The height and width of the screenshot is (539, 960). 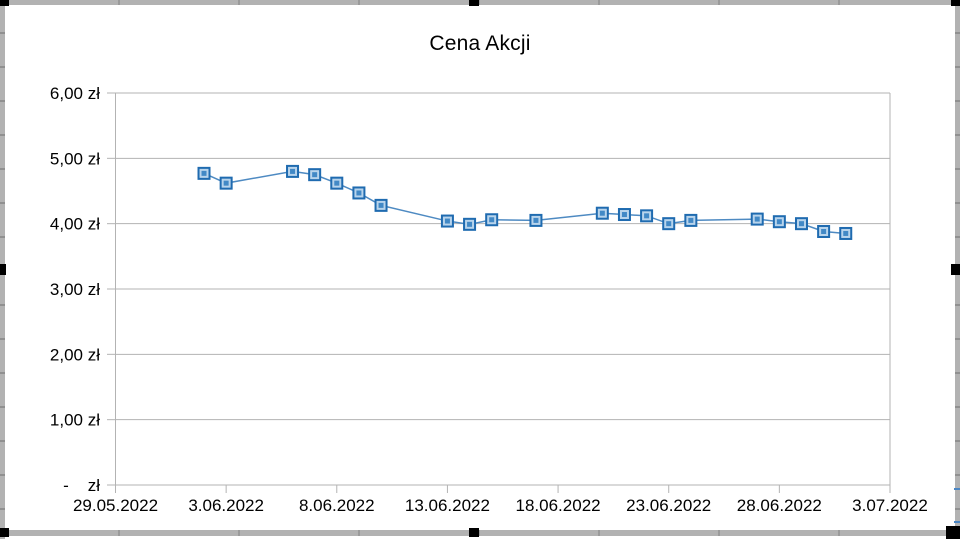 What do you see at coordinates (779, 505) in the screenshot?
I see `x-tick-label: 28.06.2022` at bounding box center [779, 505].